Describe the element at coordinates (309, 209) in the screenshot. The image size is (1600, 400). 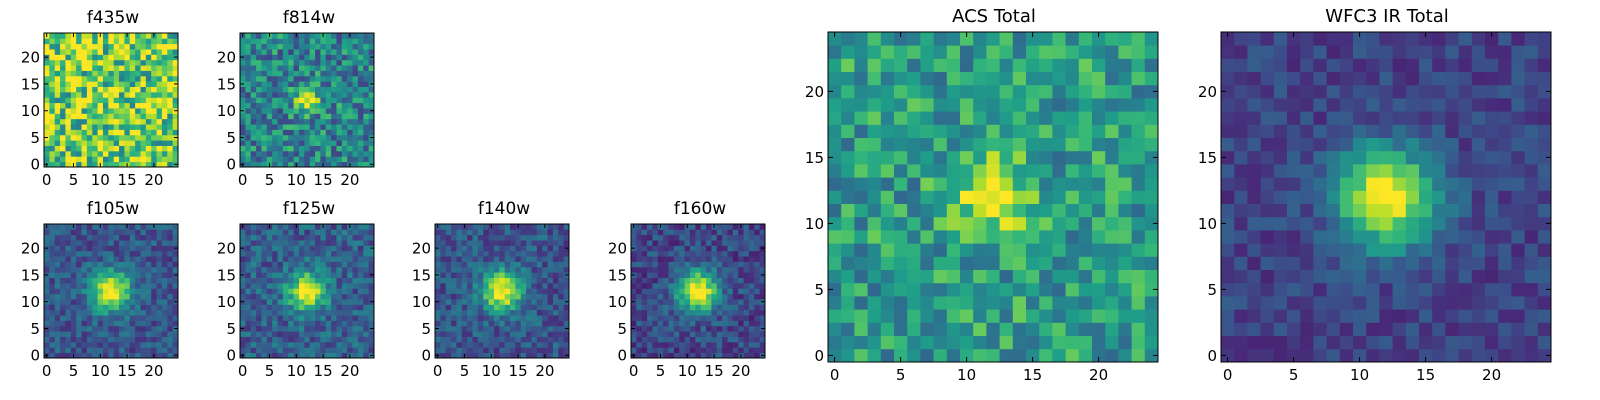
I see `panel-title: f125w` at that location.